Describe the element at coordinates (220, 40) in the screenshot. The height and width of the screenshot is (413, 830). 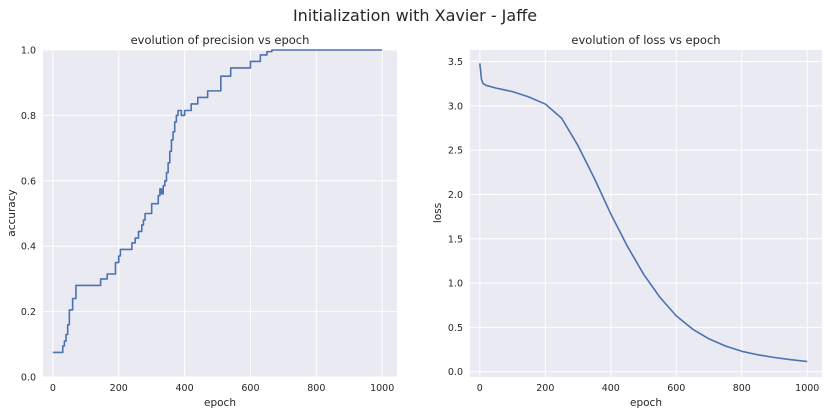
I see `precision-chart-title: evolution of precision vs epoch` at that location.